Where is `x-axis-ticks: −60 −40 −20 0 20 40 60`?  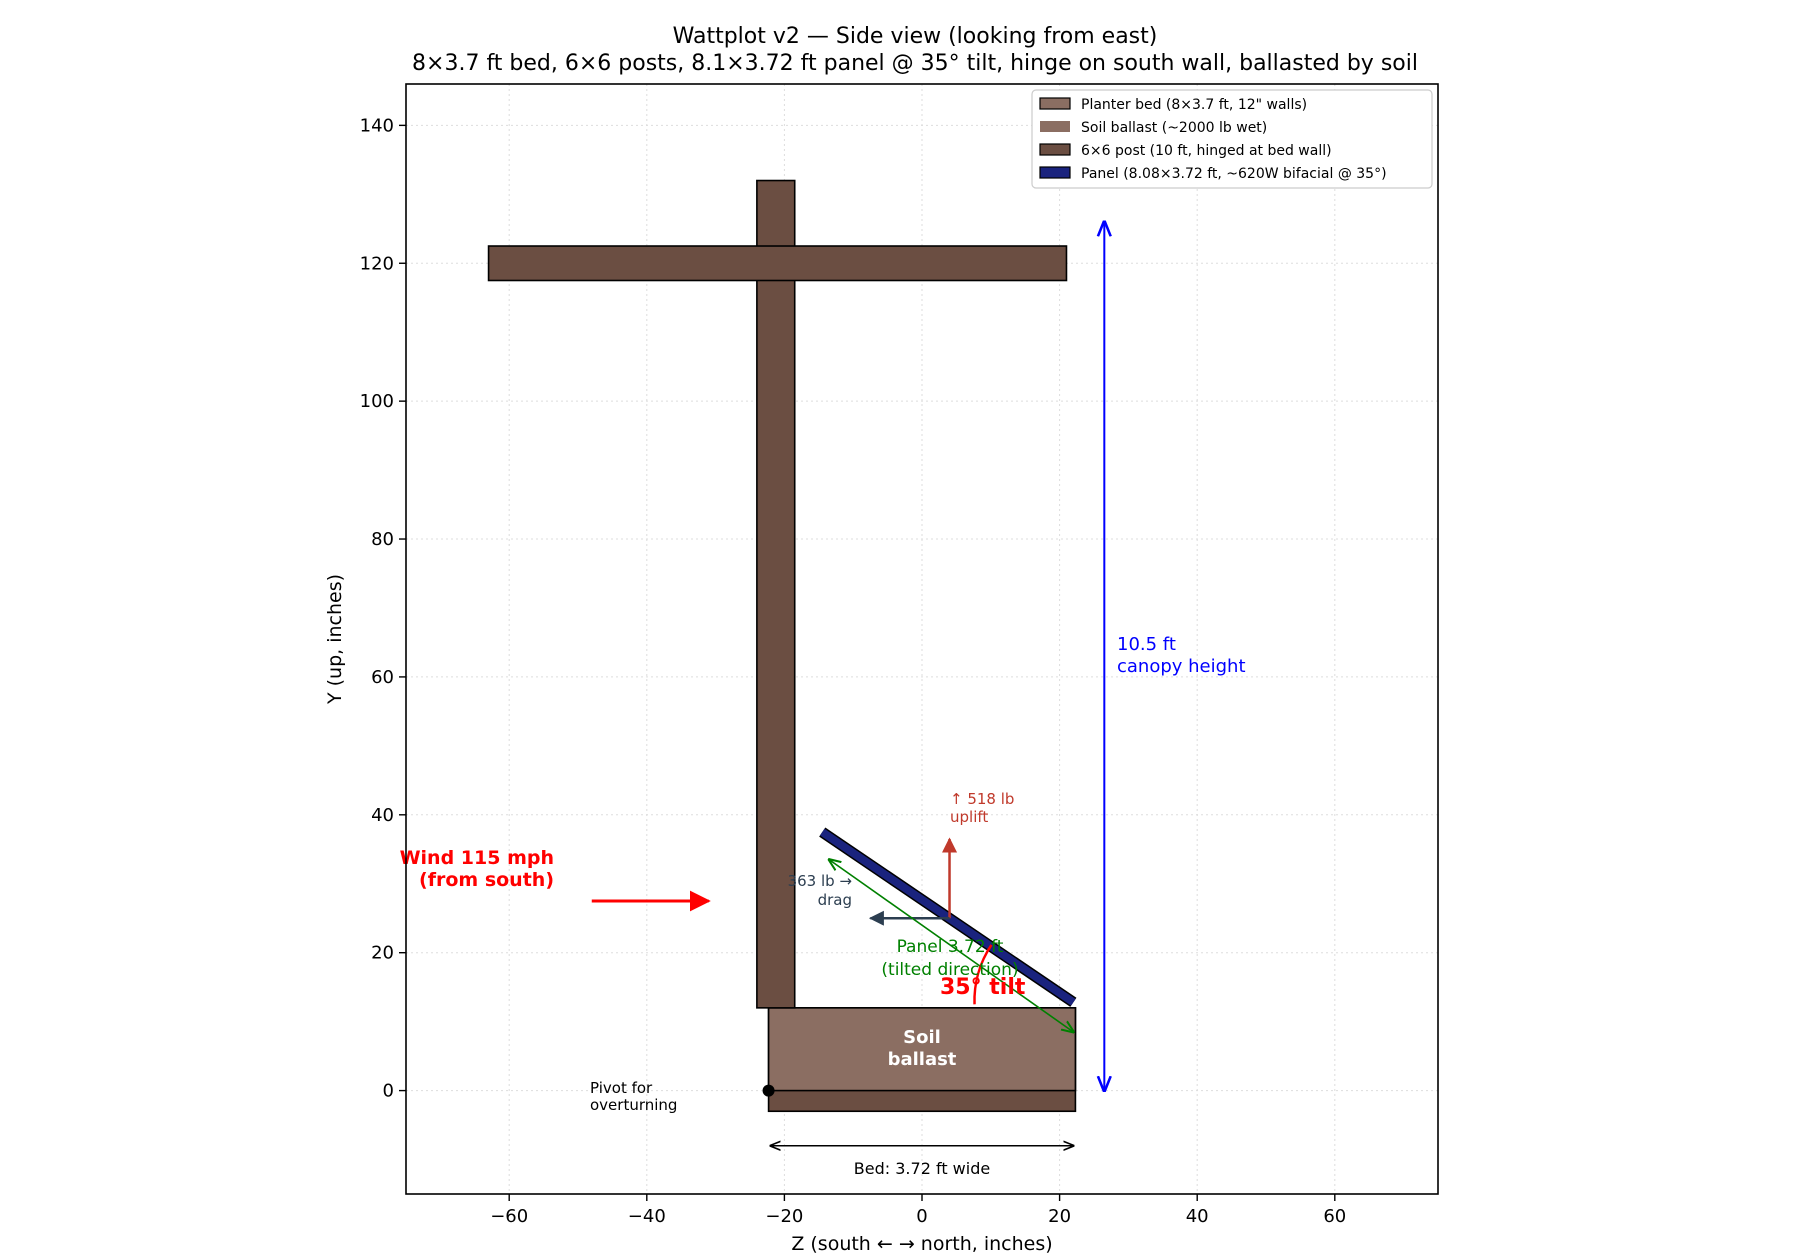
x-axis-ticks: −60 −40 −20 0 20 40 60 is located at coordinates (918, 1210).